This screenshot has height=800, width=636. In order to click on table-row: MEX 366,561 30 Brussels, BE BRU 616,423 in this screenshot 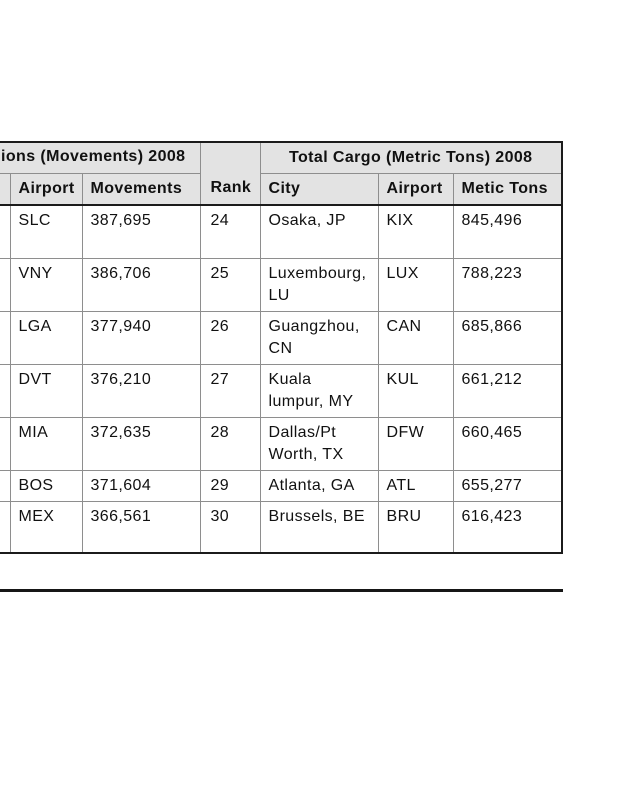, I will do `click(281, 527)`.